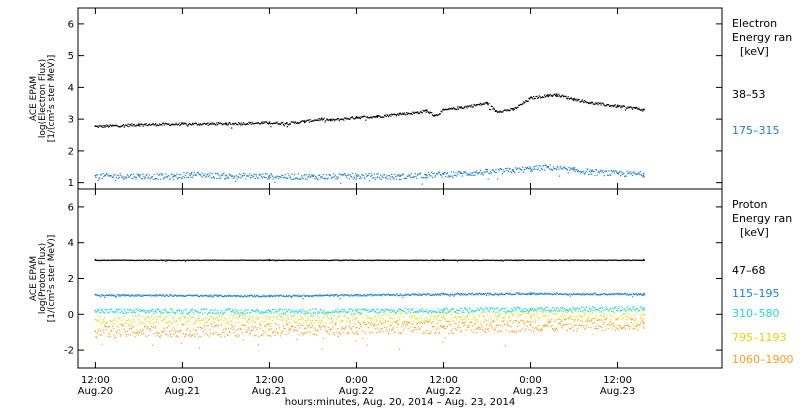  I want to click on data-point, so click(591, 171).